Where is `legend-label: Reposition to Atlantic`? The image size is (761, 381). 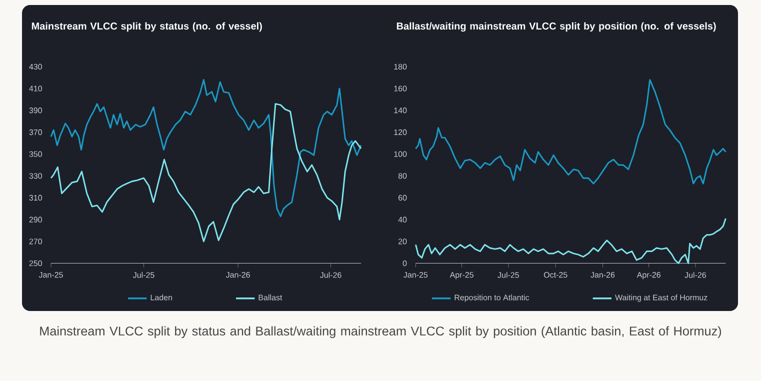
legend-label: Reposition to Atlantic is located at coordinates (492, 298).